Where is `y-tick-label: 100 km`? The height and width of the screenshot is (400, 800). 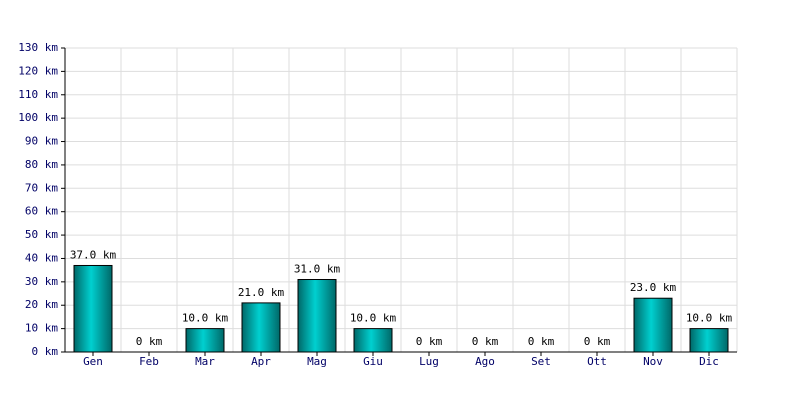 y-tick-label: 100 km is located at coordinates (38, 117).